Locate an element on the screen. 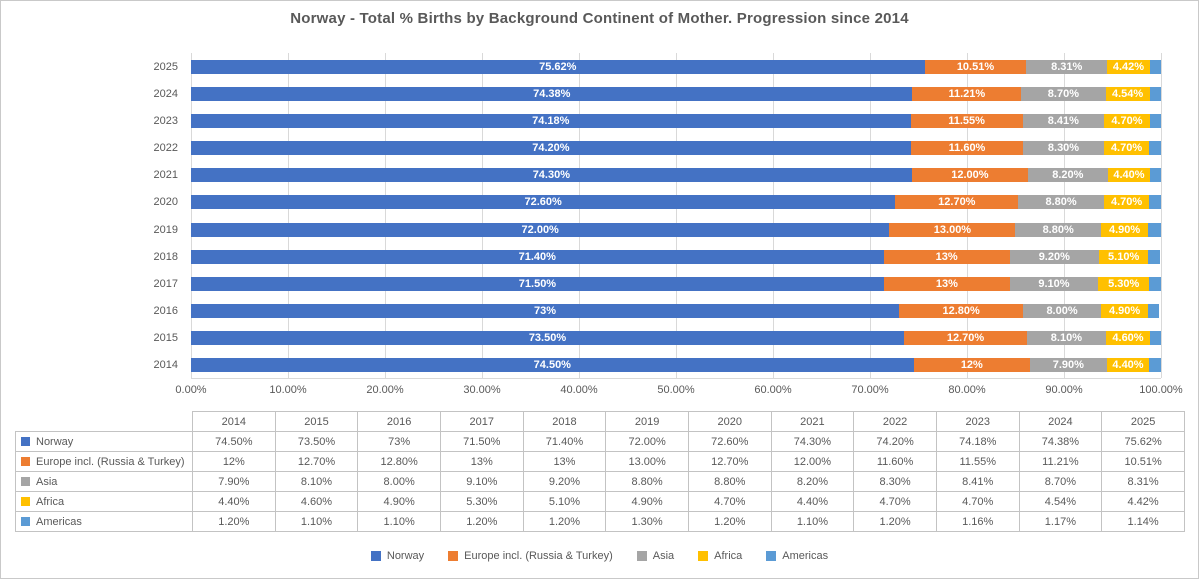  y-axis-category-label: 2021 is located at coordinates (165, 175).